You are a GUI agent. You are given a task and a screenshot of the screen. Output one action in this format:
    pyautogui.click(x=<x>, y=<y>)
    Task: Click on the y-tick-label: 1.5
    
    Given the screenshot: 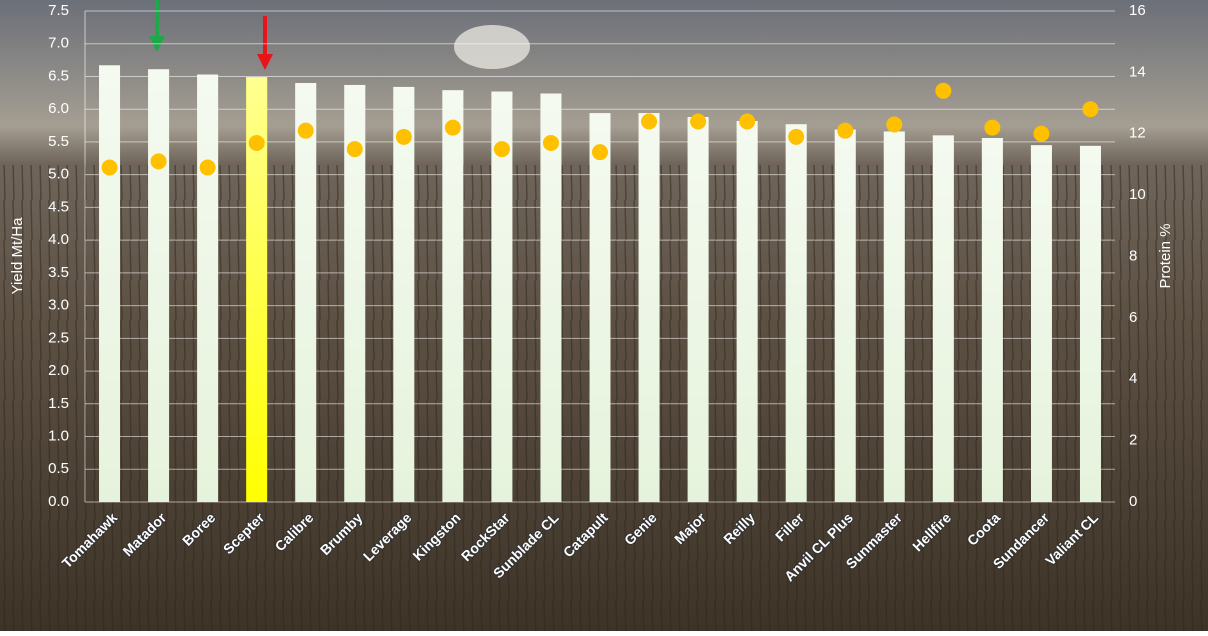 What is the action you would take?
    pyautogui.click(x=58, y=403)
    